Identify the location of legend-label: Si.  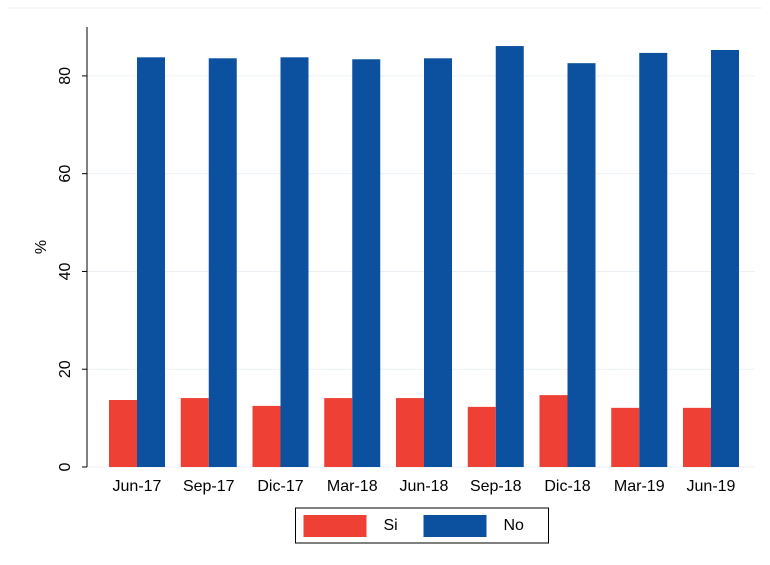
(391, 525).